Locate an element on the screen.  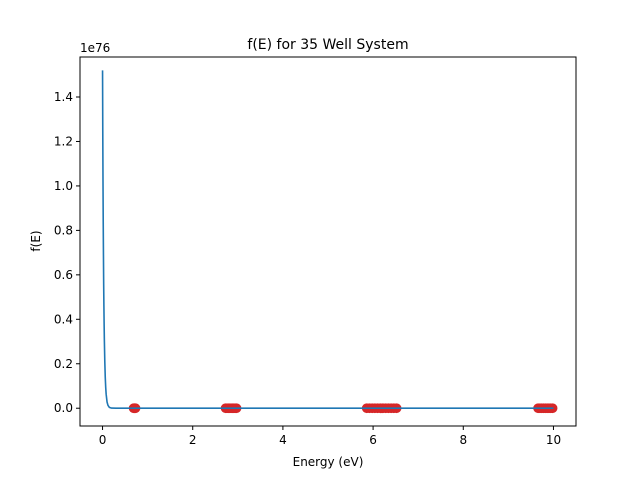
y-axis: 0.0 0.2 0.4 0.6 0.8 1.0 1.2 1.4 is located at coordinates (67, 252).